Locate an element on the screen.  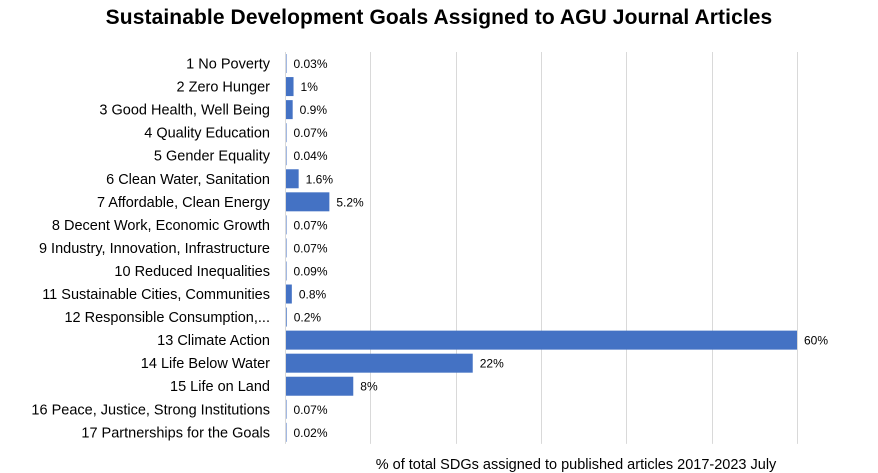
data-label: 0.02% is located at coordinates (311, 433).